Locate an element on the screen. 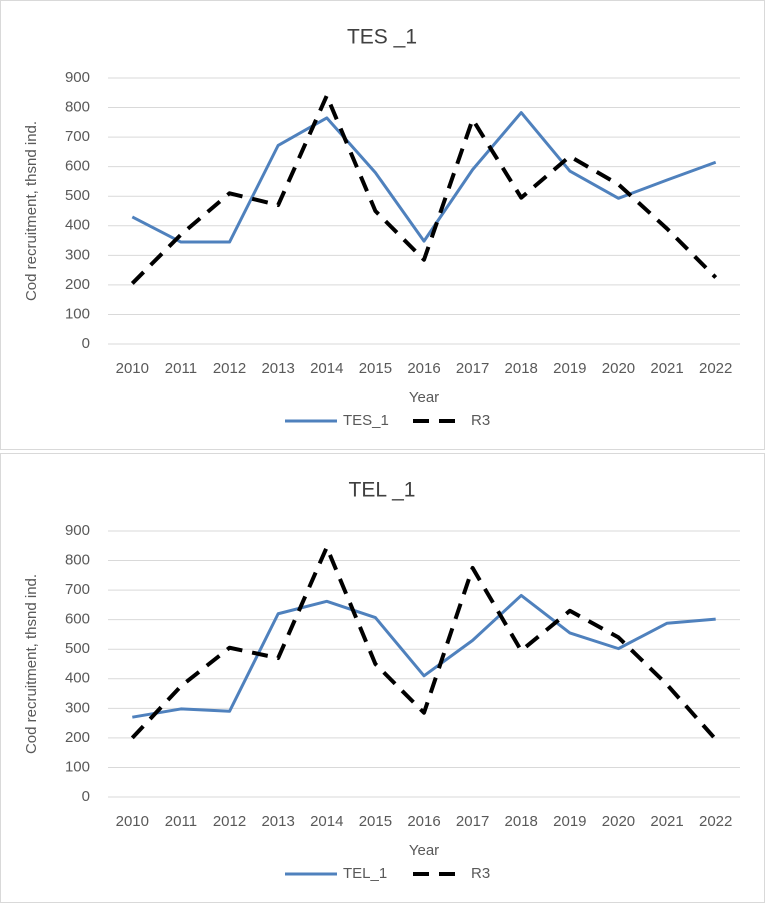 The height and width of the screenshot is (903, 765). legend-label: TES_1 is located at coordinates (366, 420).